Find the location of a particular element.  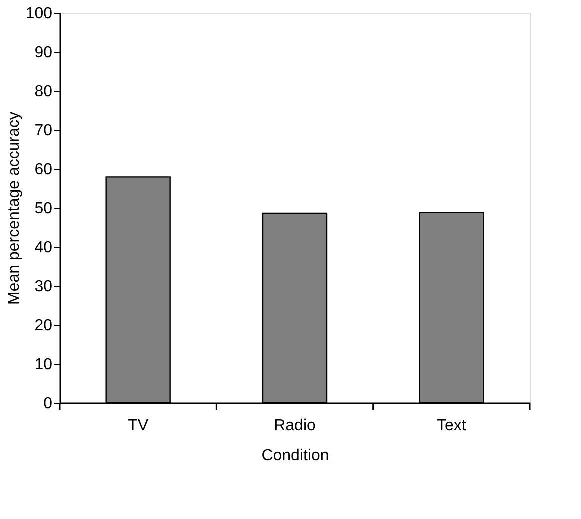

y-tick-label: 100 is located at coordinates (39, 14).